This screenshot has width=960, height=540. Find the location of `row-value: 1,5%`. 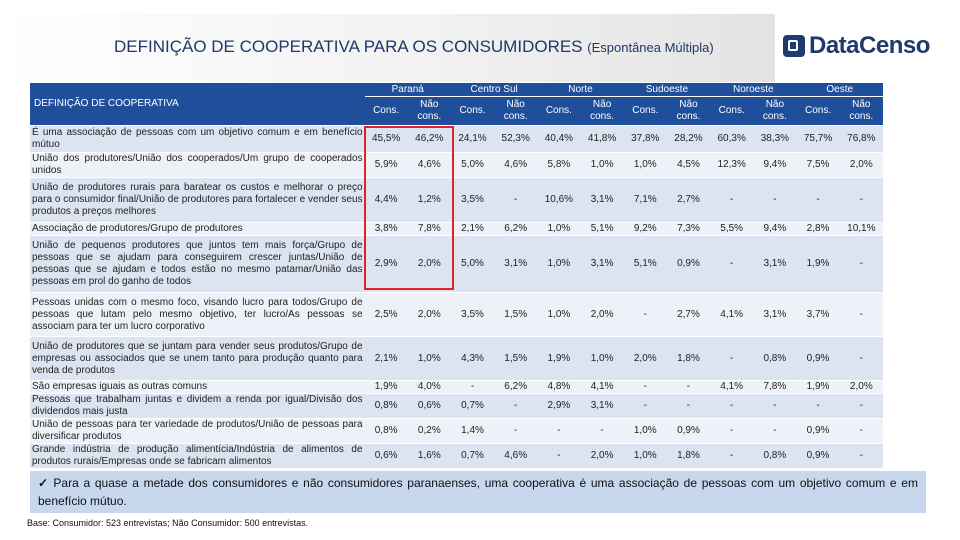

row-value: 1,5% is located at coordinates (516, 314).